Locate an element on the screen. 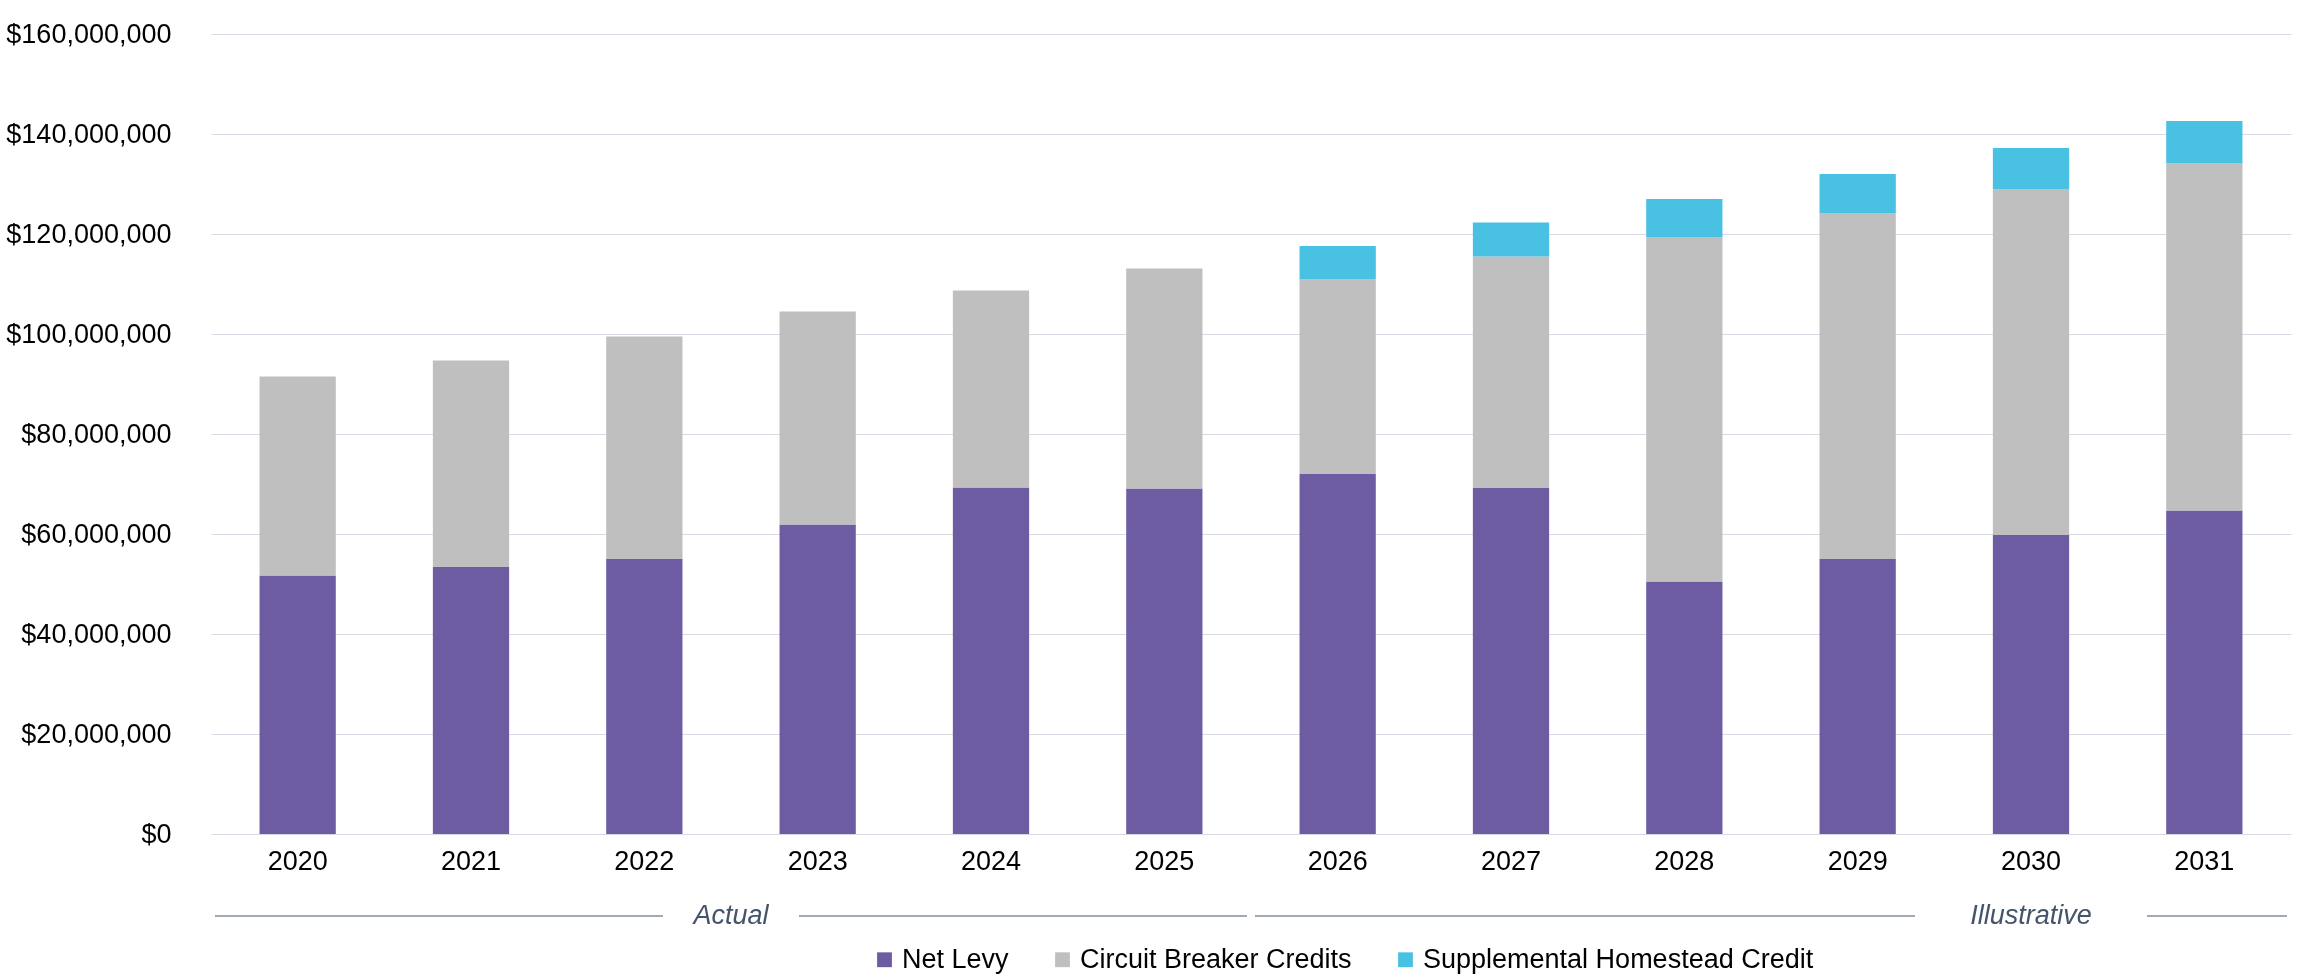  x-tick-label: 2026 is located at coordinates (1337, 860).